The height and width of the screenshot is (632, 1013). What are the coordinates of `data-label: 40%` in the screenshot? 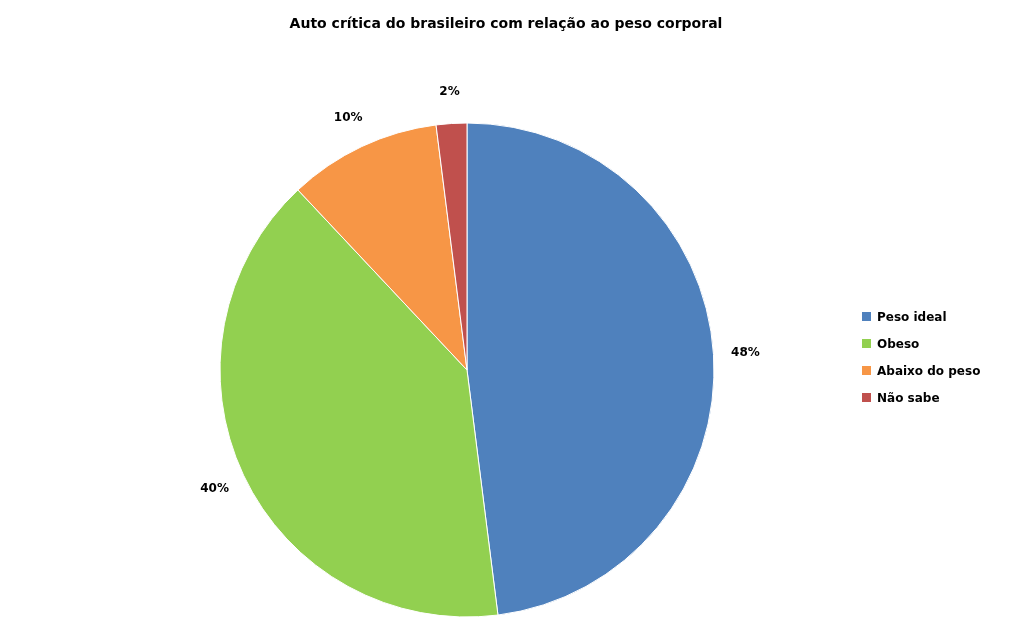 It's located at (214, 488).